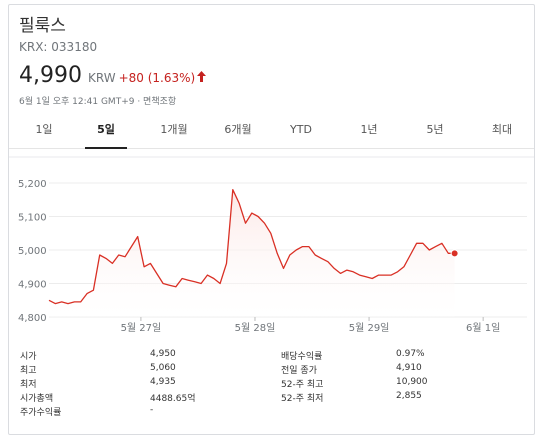 The height and width of the screenshot is (439, 543). I want to click on x-tick-label: 5월 27일, so click(141, 328).